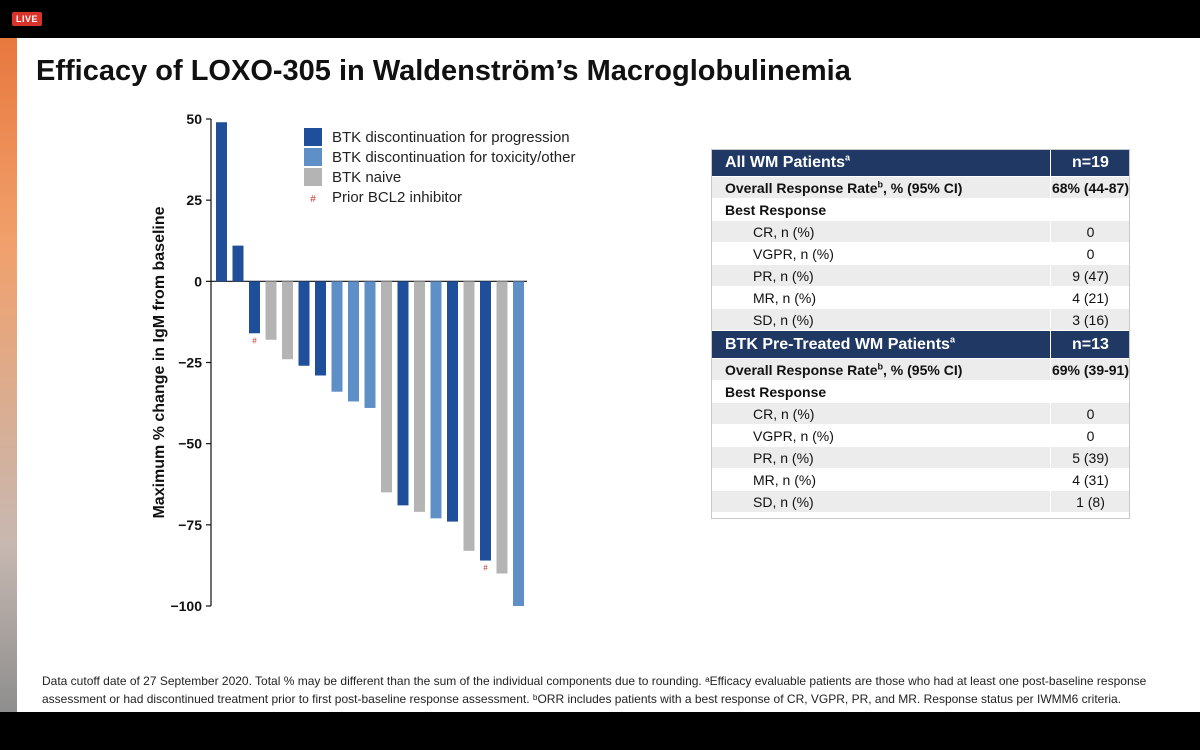 The image size is (1200, 750). Describe the element at coordinates (451, 137) in the screenshot. I see `legend-label-progression: BTK discontinuation for progression` at that location.